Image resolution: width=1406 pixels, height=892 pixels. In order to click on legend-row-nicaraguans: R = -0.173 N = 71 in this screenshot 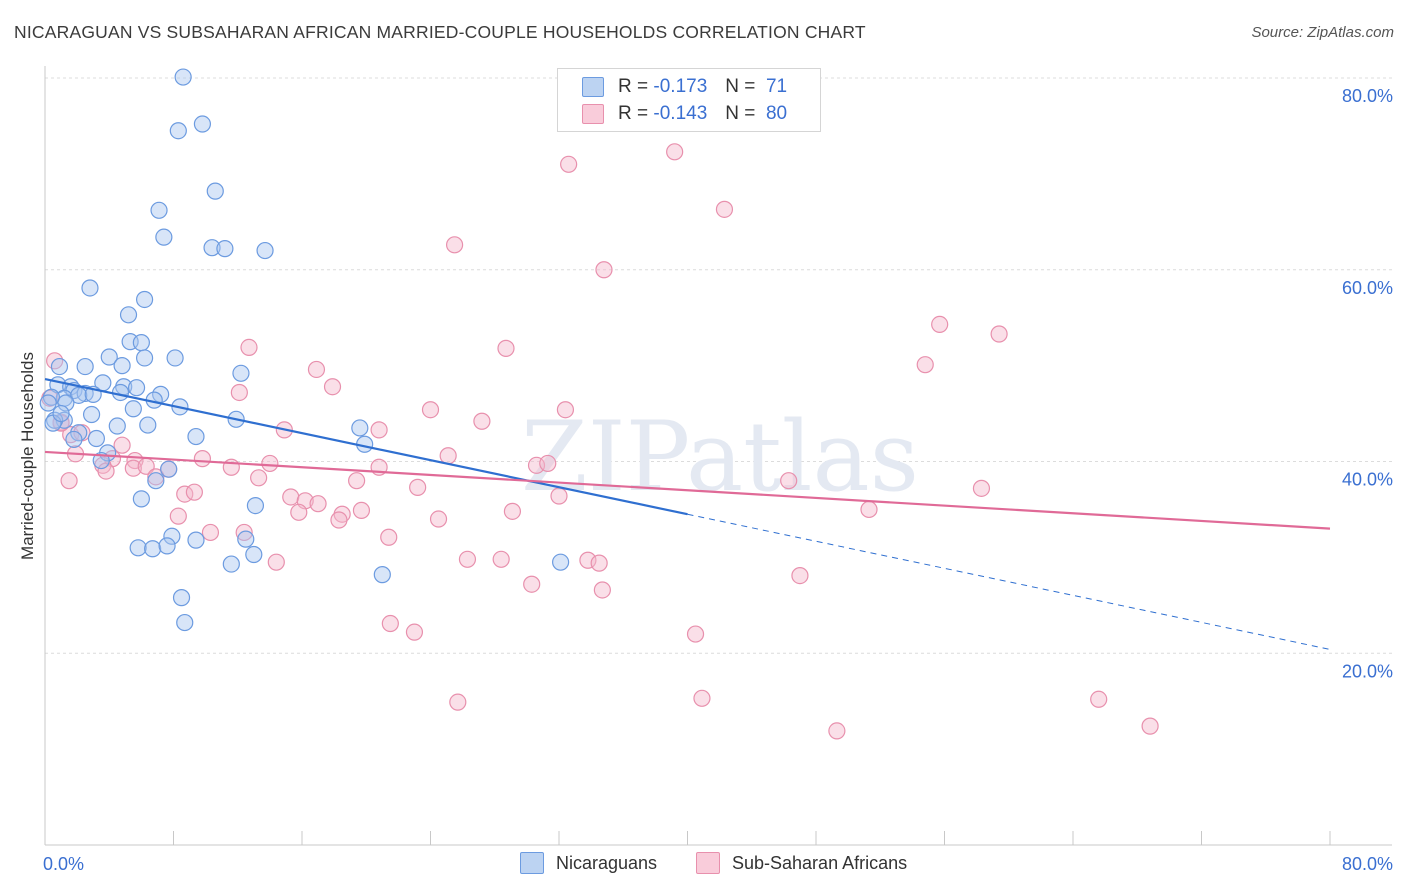, I will do `click(684, 87)`.